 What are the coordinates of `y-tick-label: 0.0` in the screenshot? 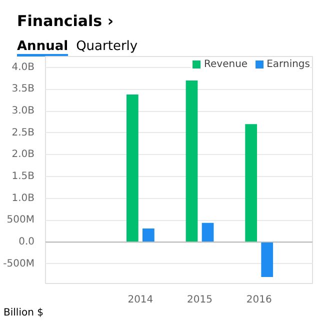 It's located at (26, 242).